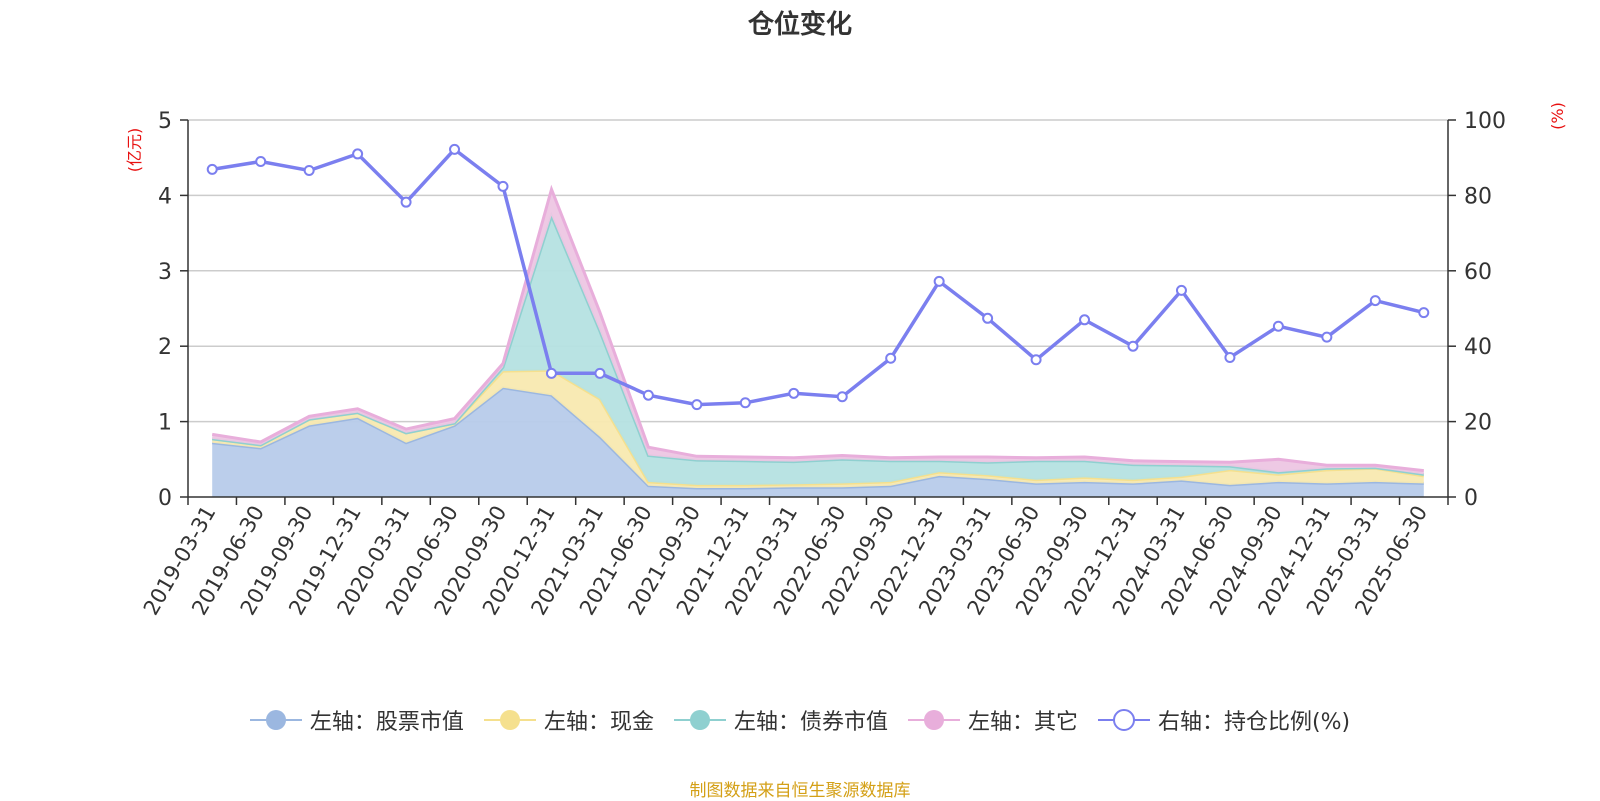 The width and height of the screenshot is (1600, 801). What do you see at coordinates (165, 121) in the screenshot?
I see `left-tick-label: 5` at bounding box center [165, 121].